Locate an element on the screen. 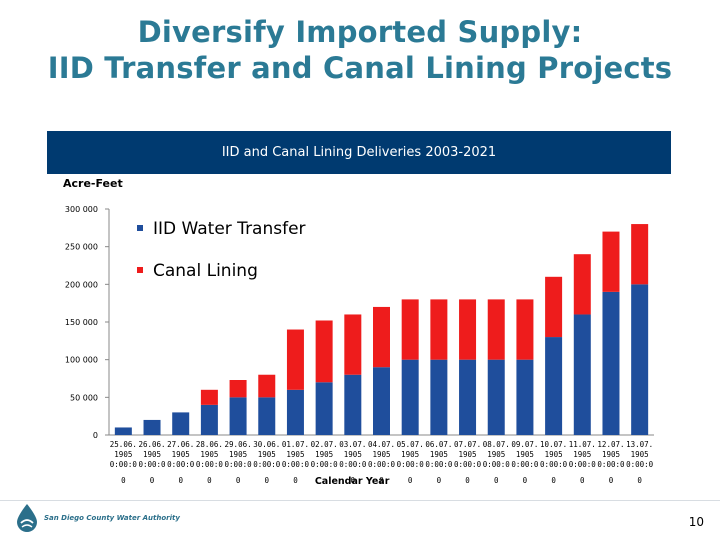  bar-canal-lining-2008 is located at coordinates (267, 386).